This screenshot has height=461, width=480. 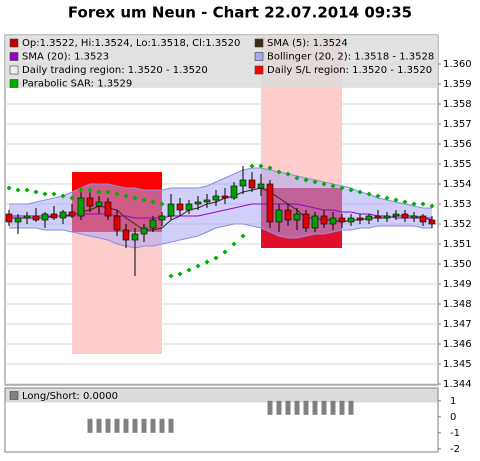 I want to click on y-tick-label: 1.348, so click(x=457, y=304).